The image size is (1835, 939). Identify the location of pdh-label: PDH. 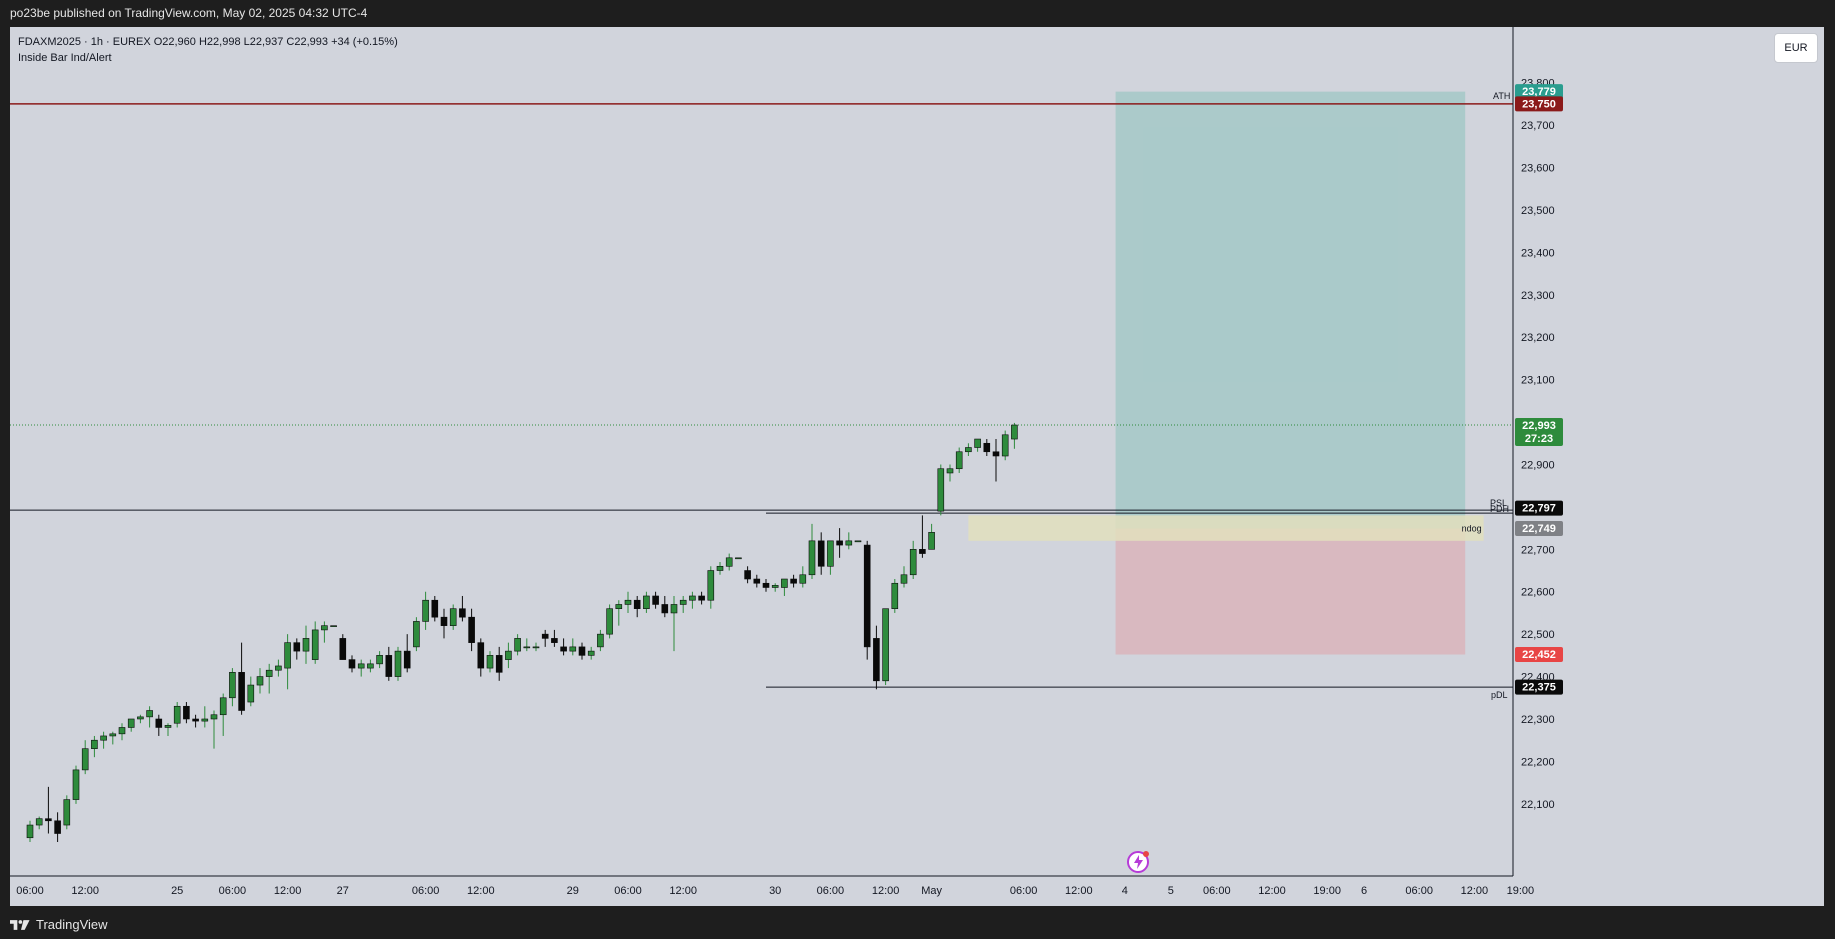
(1499, 509).